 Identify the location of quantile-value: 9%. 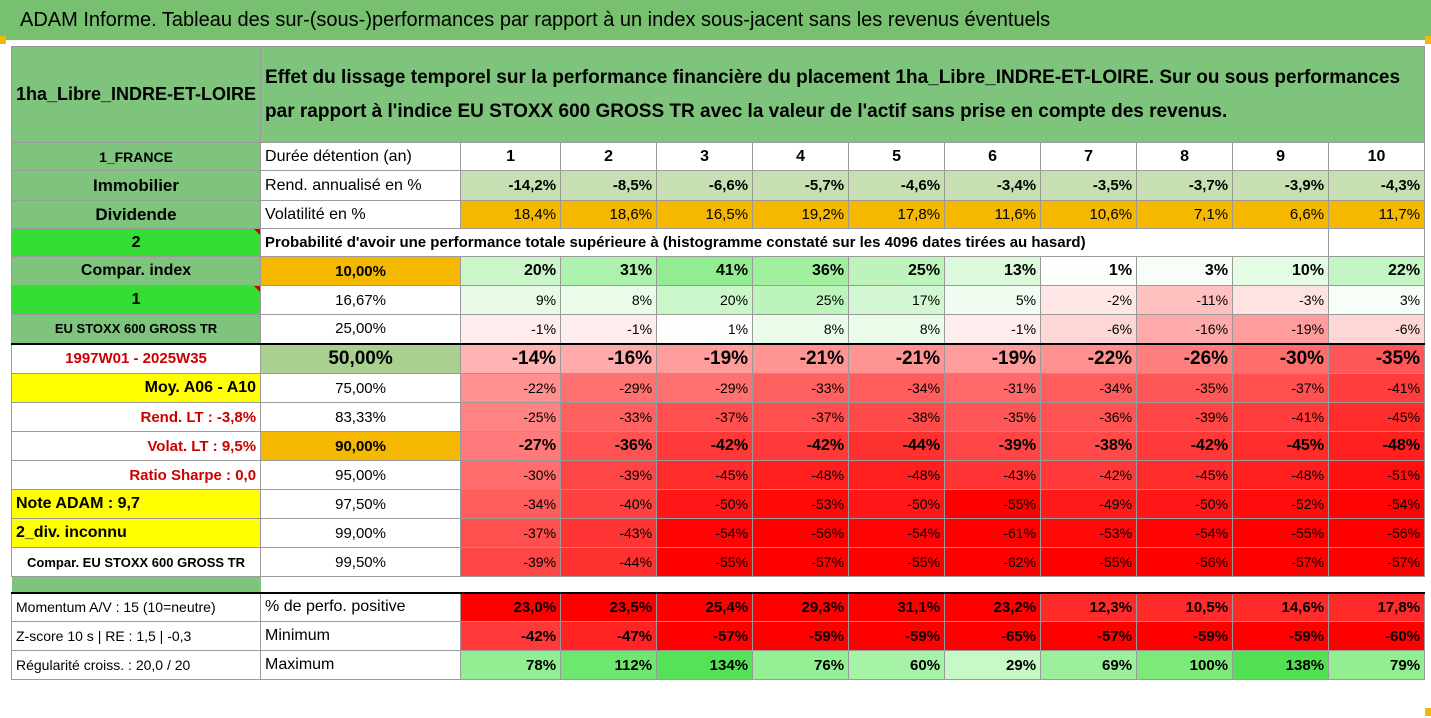
(511, 300).